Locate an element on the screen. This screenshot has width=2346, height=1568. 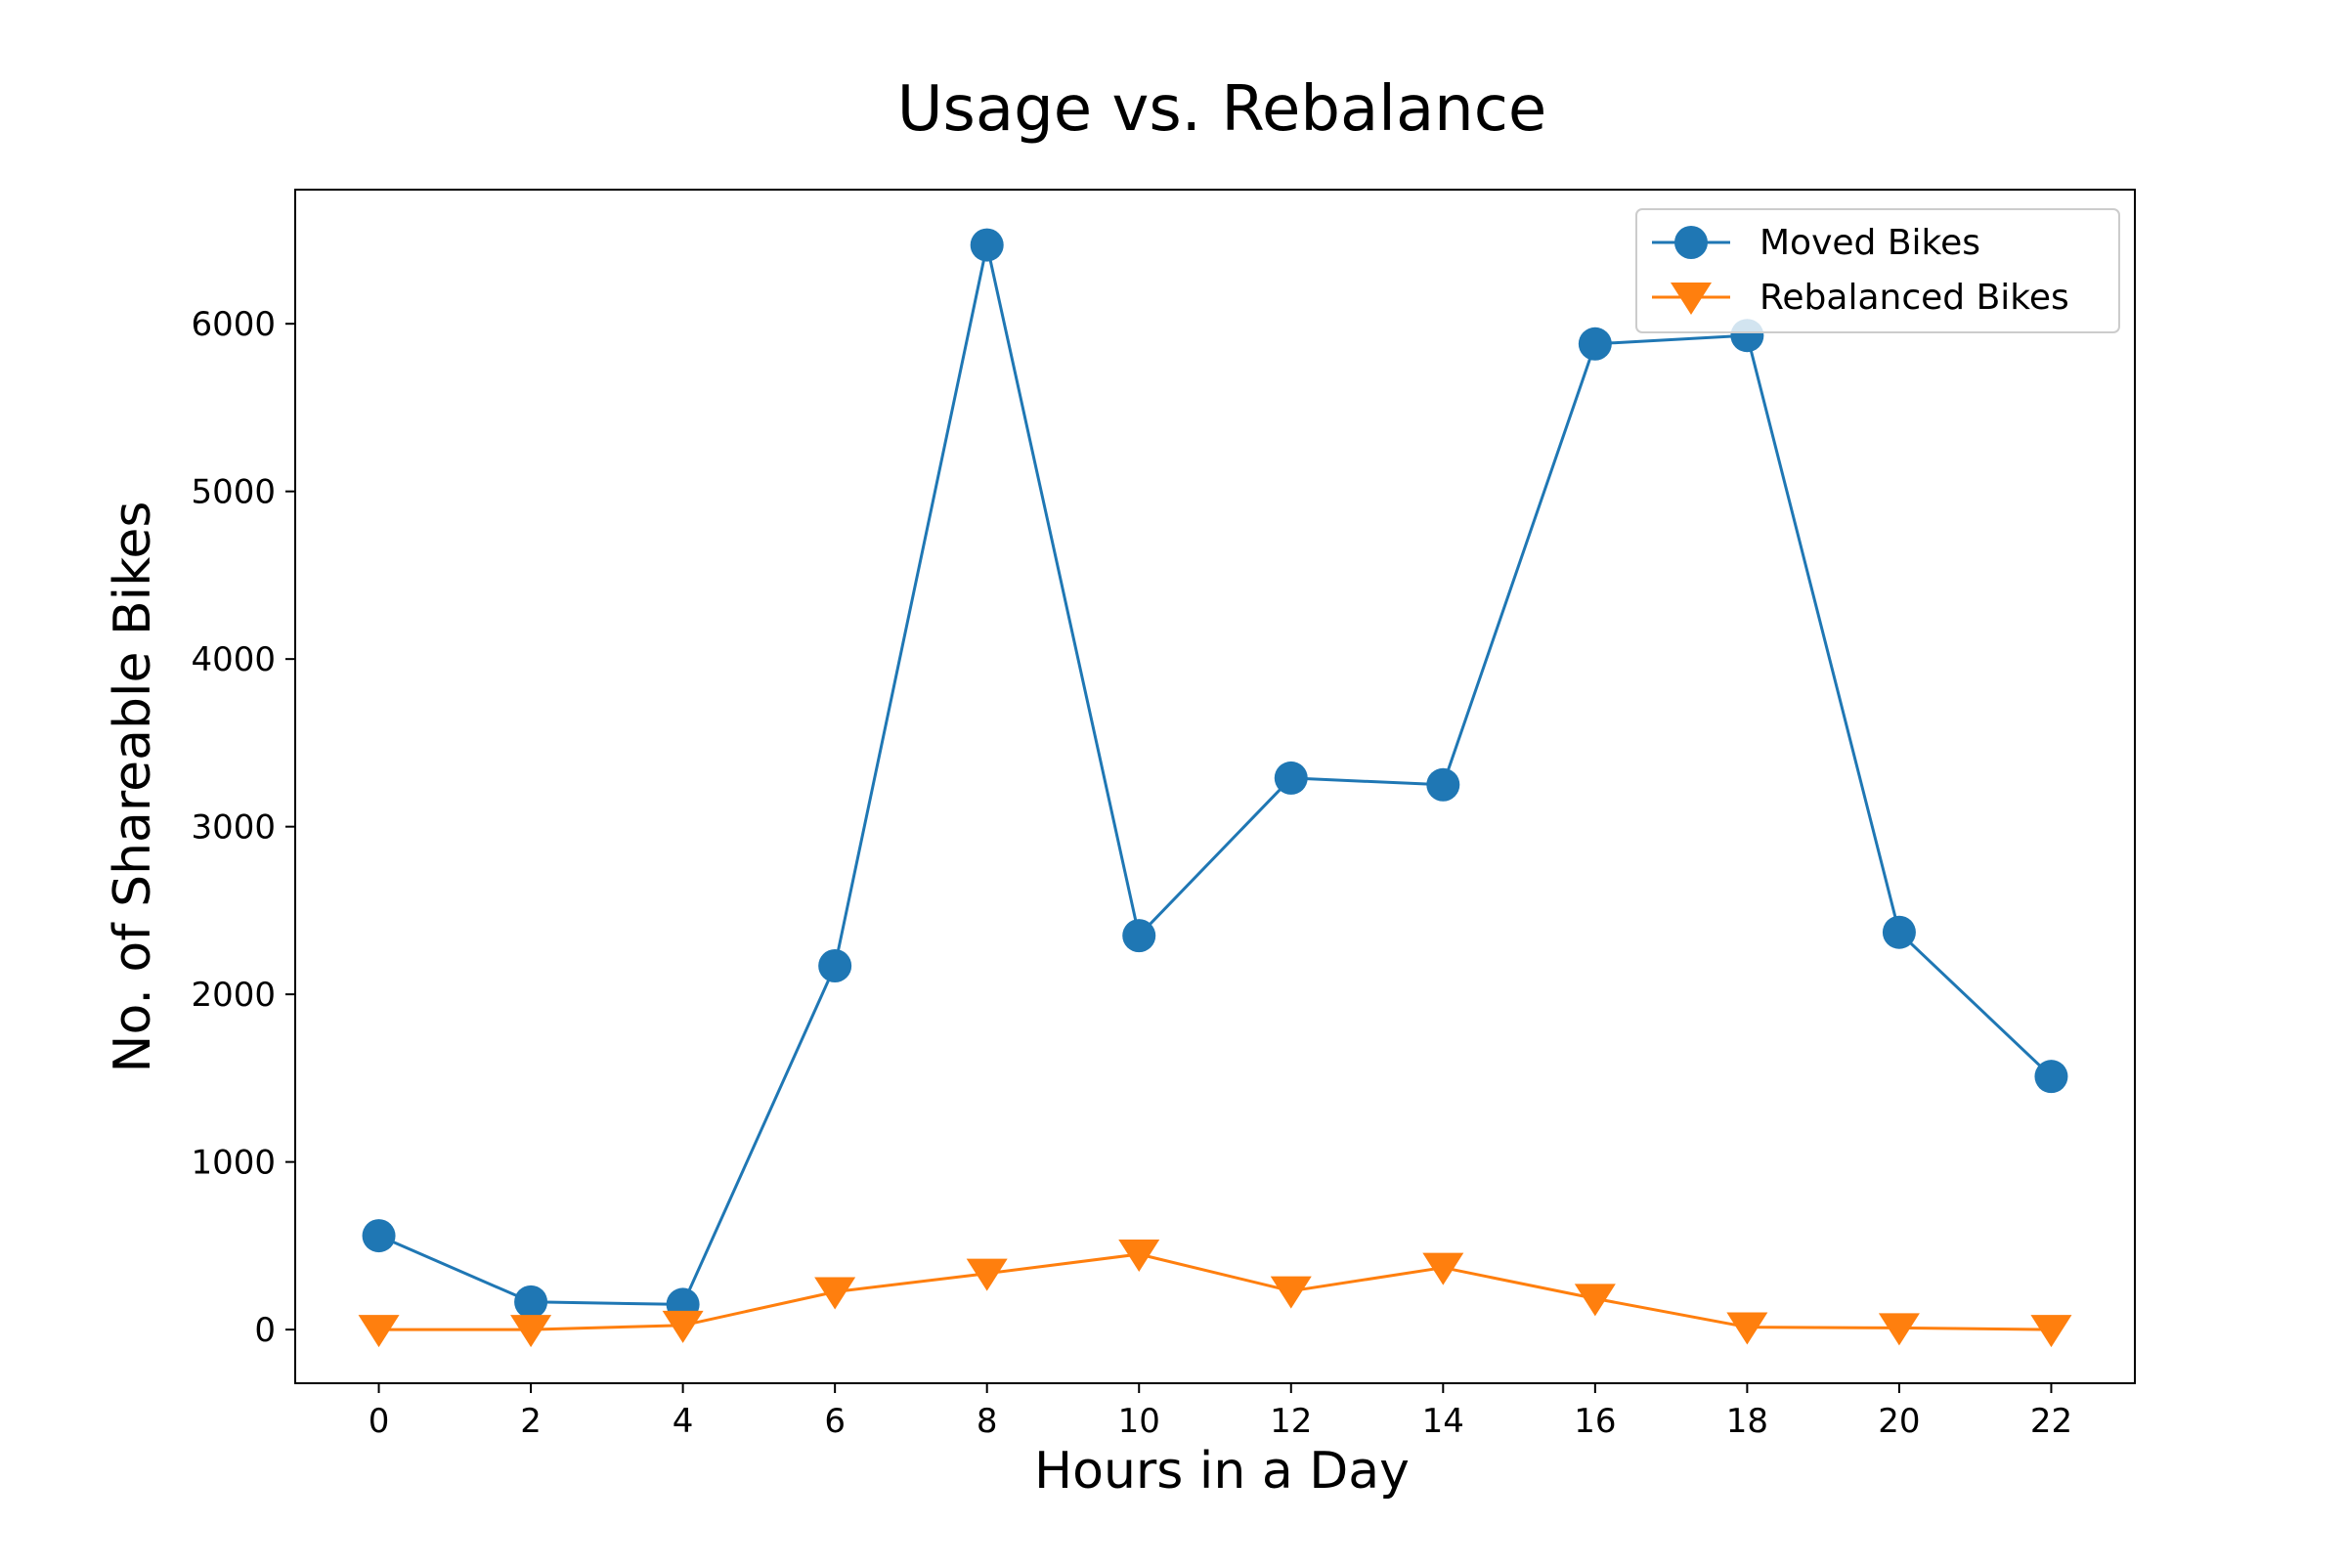
x-axis-label: Hours in a Day is located at coordinates (1222, 1471).